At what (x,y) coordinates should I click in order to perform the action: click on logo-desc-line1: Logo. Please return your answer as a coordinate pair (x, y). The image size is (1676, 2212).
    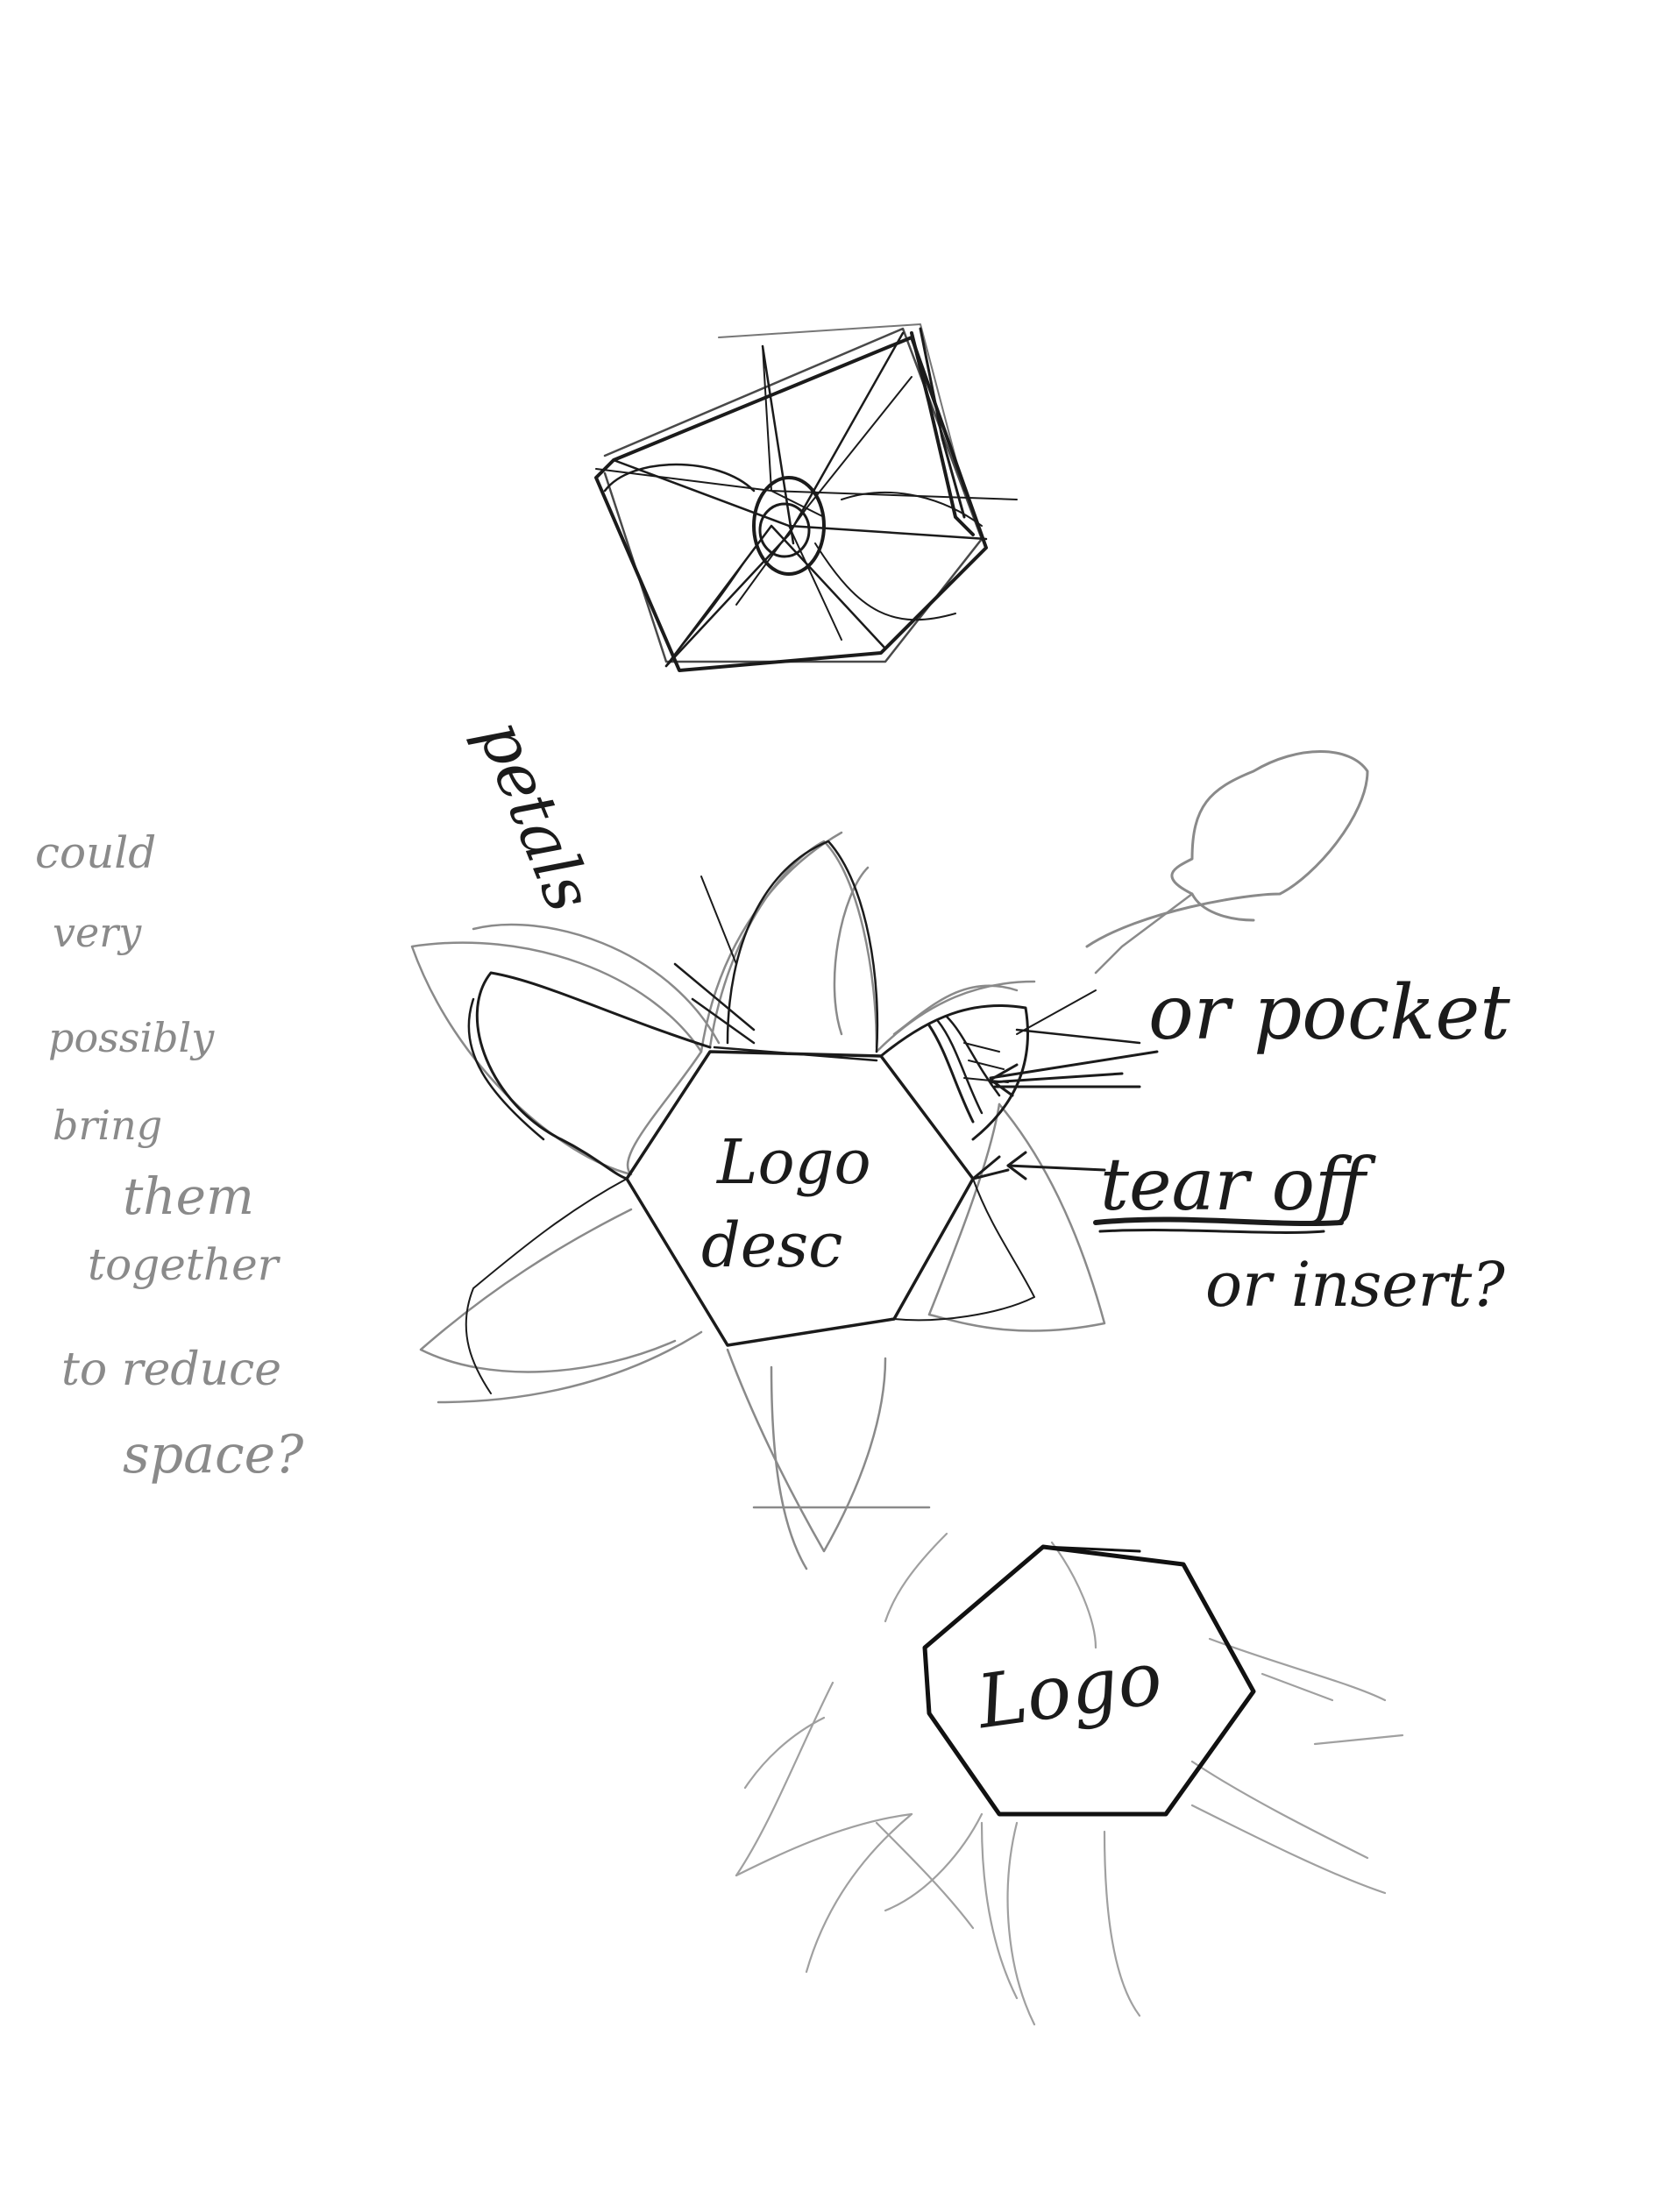
    Looking at the image, I should click on (793, 1162).